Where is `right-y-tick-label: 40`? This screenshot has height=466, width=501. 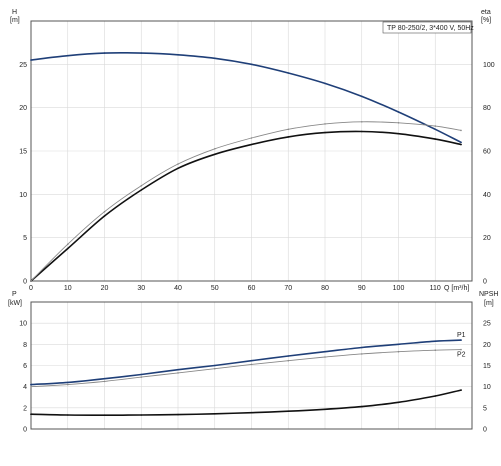
right-y-tick-label: 40 is located at coordinates (487, 195).